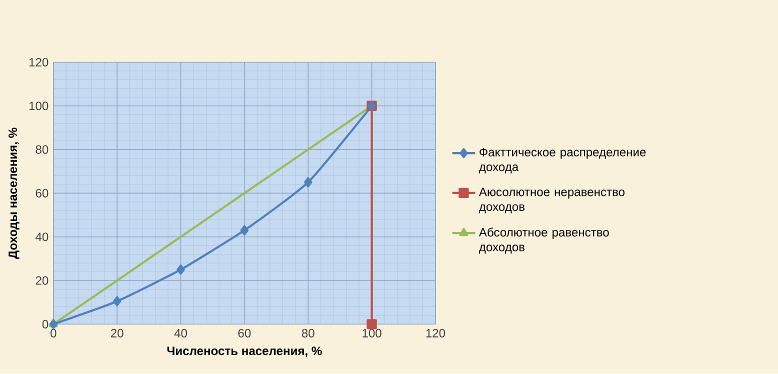 The height and width of the screenshot is (374, 778). What do you see at coordinates (244, 352) in the screenshot?
I see `x-axis-title: Численость населения, %` at bounding box center [244, 352].